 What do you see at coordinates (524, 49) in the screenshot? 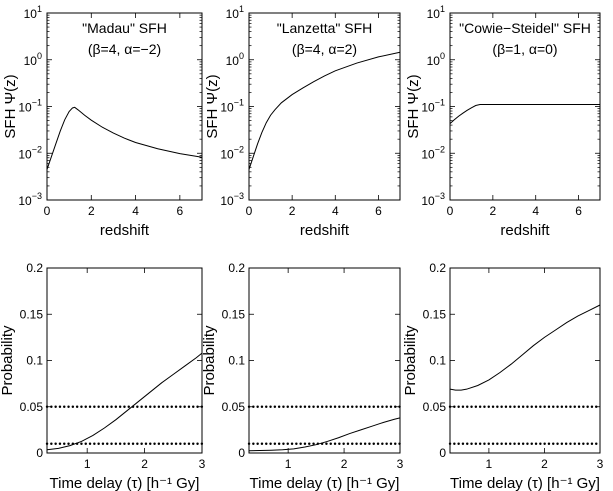
I see `chart-subtitle: (β=1, α=0)` at bounding box center [524, 49].